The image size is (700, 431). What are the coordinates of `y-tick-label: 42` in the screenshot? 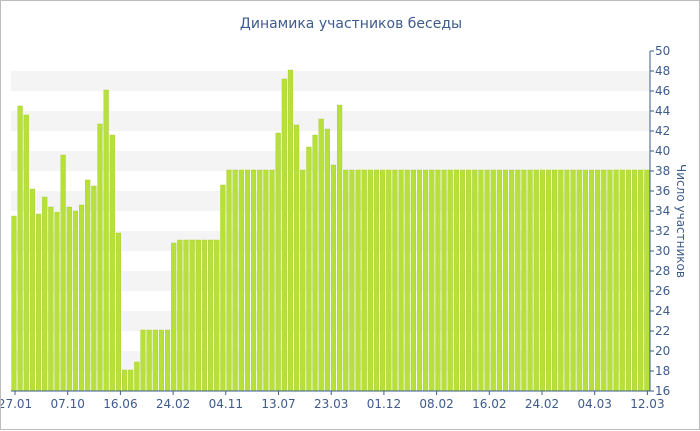 It's located at (662, 131).